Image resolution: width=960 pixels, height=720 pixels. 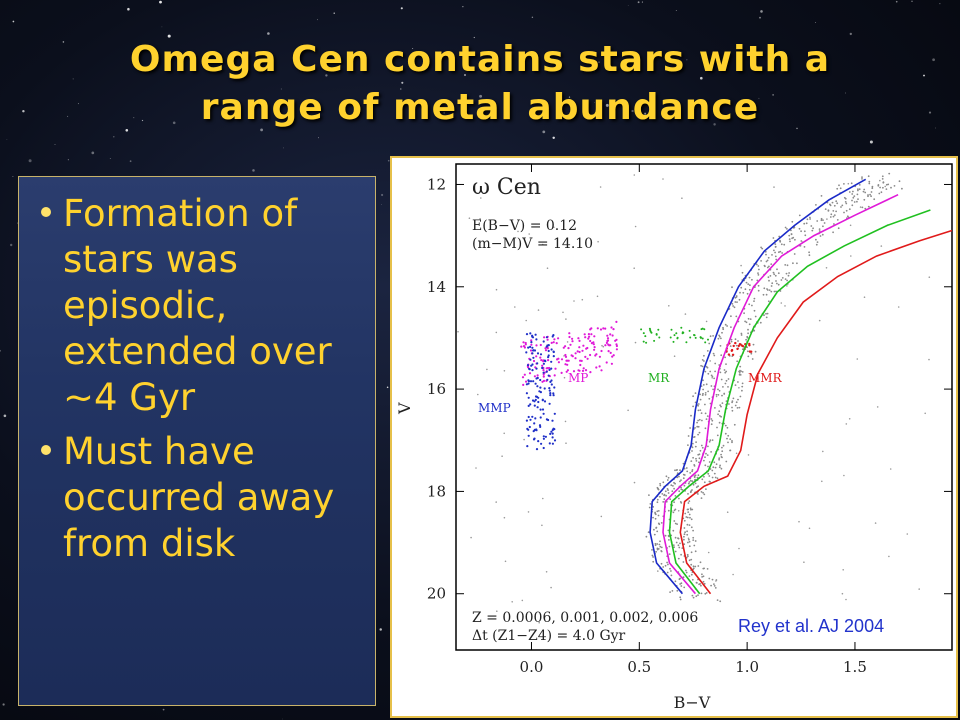 What do you see at coordinates (404, 408) in the screenshot?
I see `y-axis-label: V` at bounding box center [404, 408].